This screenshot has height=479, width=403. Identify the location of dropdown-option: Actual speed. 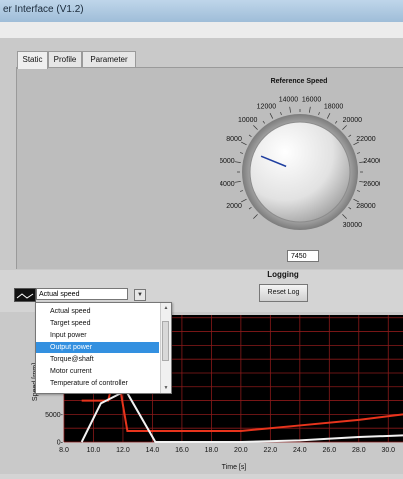
(70, 311).